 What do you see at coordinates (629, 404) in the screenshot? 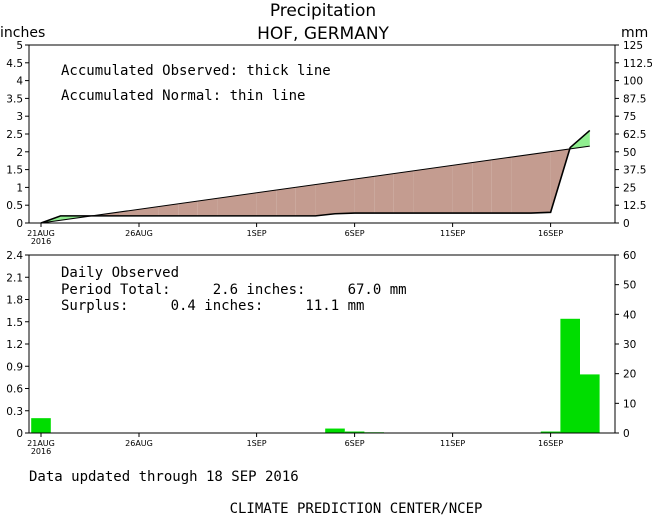
I see `daily-right-tick-label: 10` at bounding box center [629, 404].